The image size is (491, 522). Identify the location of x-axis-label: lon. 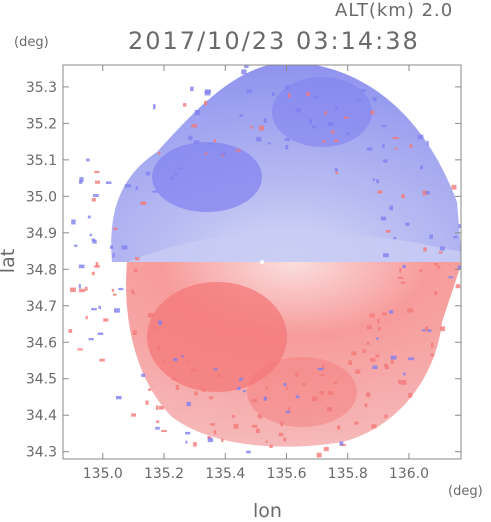
(267, 511).